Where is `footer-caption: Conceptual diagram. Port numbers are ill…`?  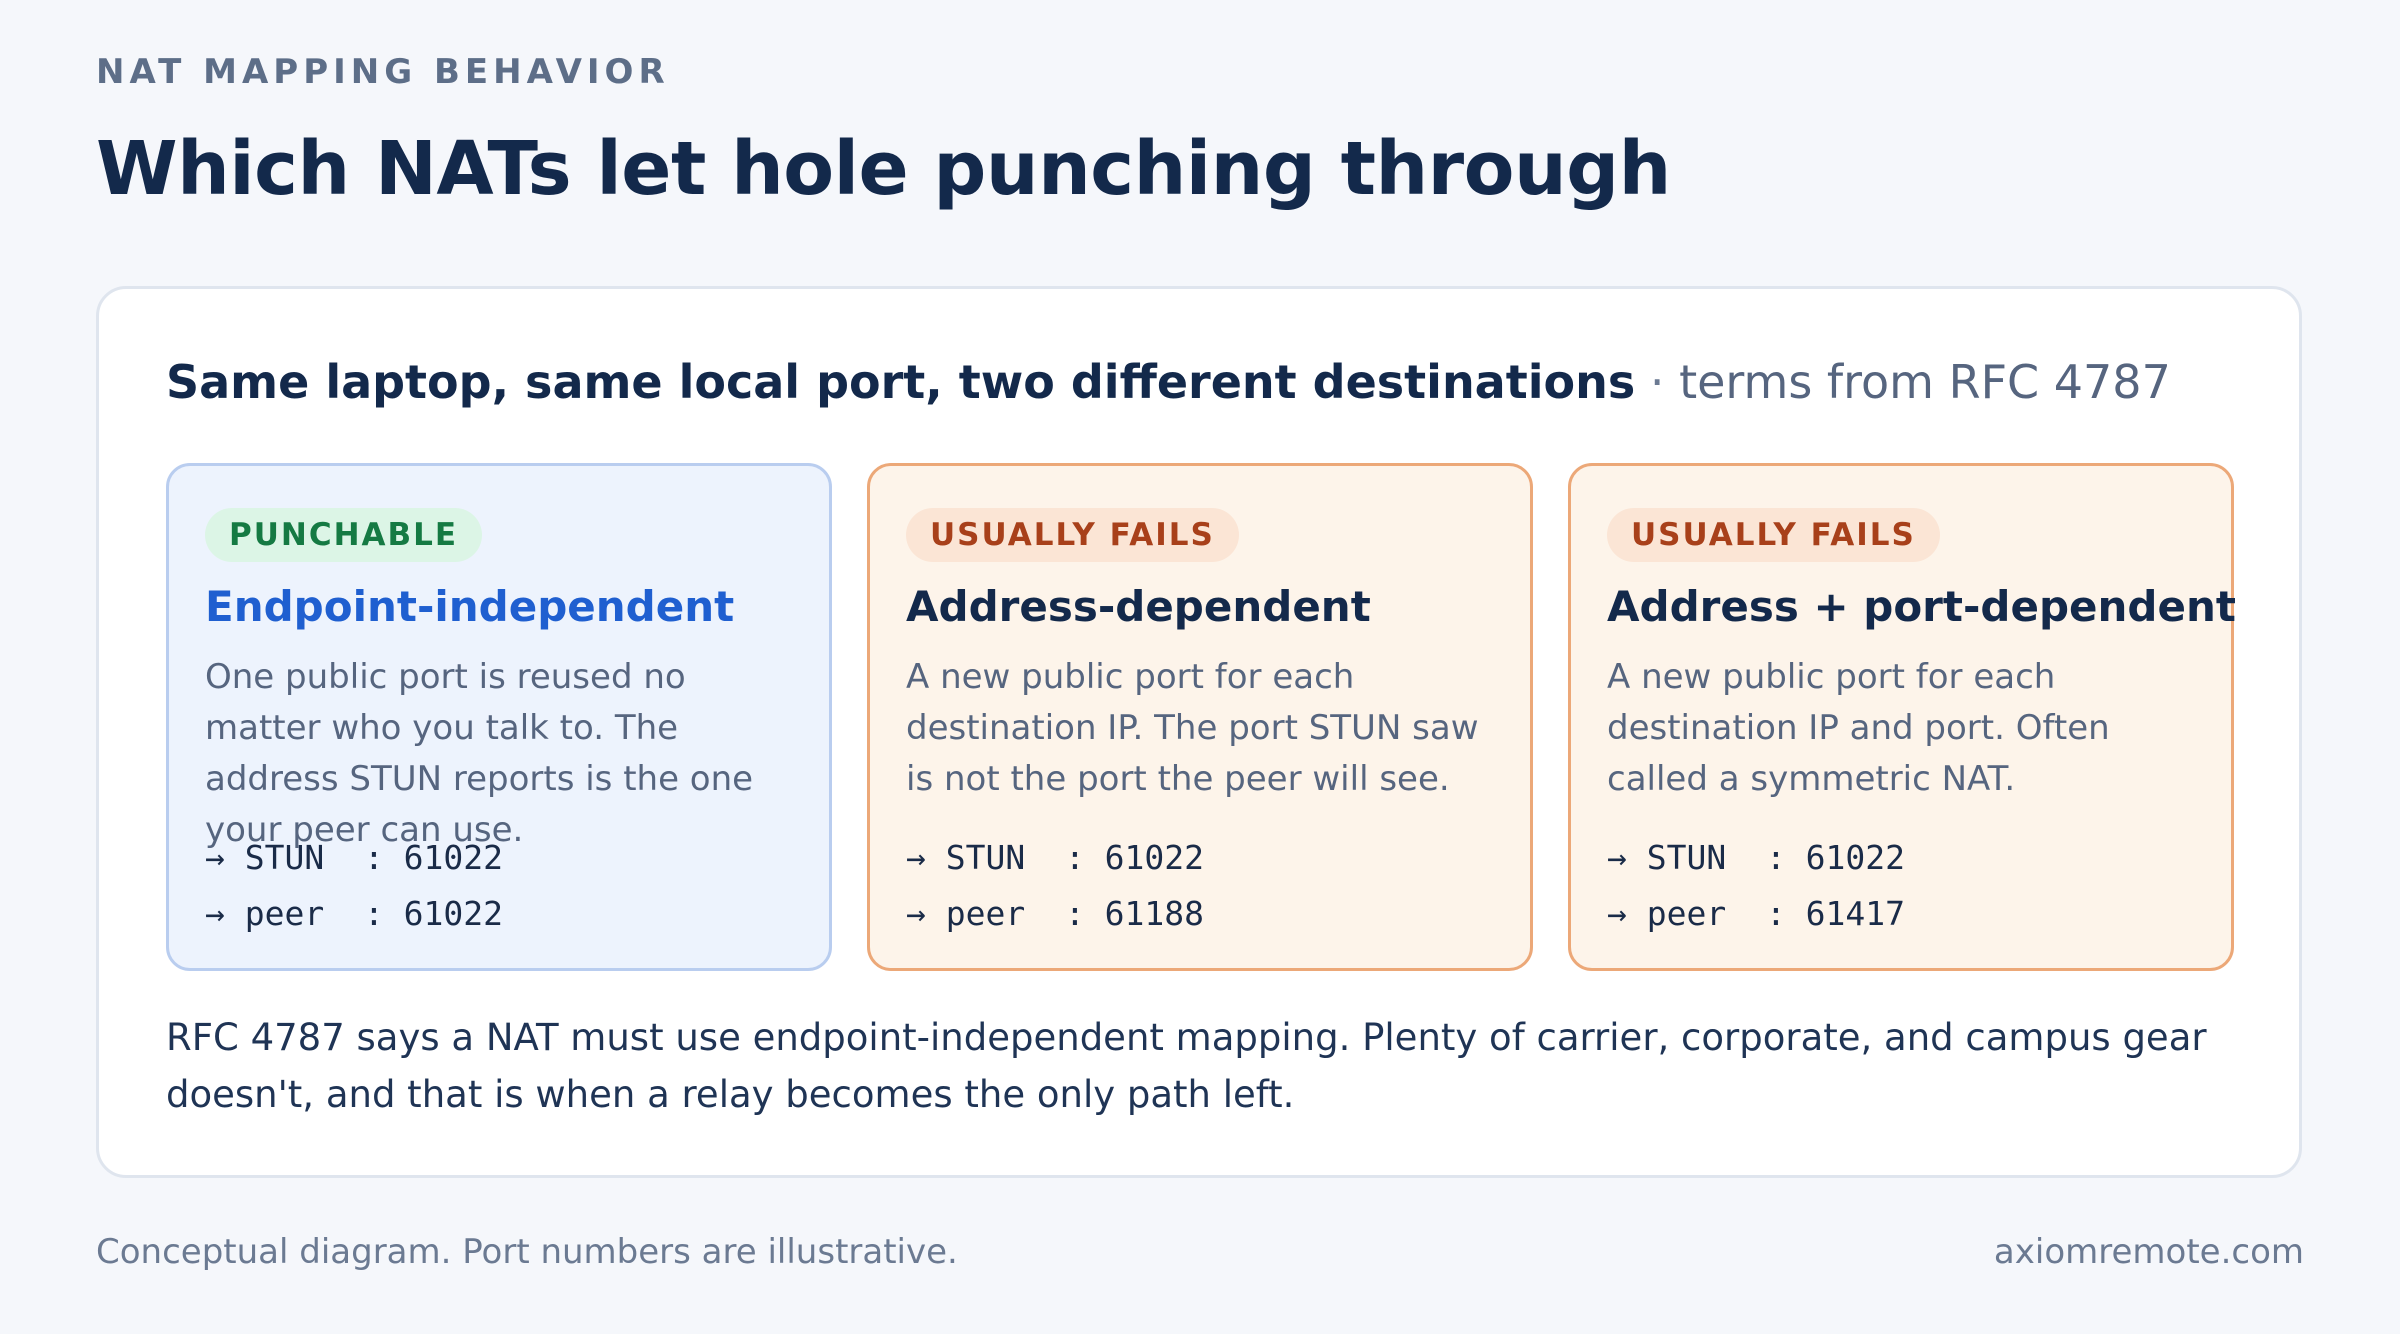
footer-caption: Conceptual diagram. Port numbers are ill… is located at coordinates (527, 1252).